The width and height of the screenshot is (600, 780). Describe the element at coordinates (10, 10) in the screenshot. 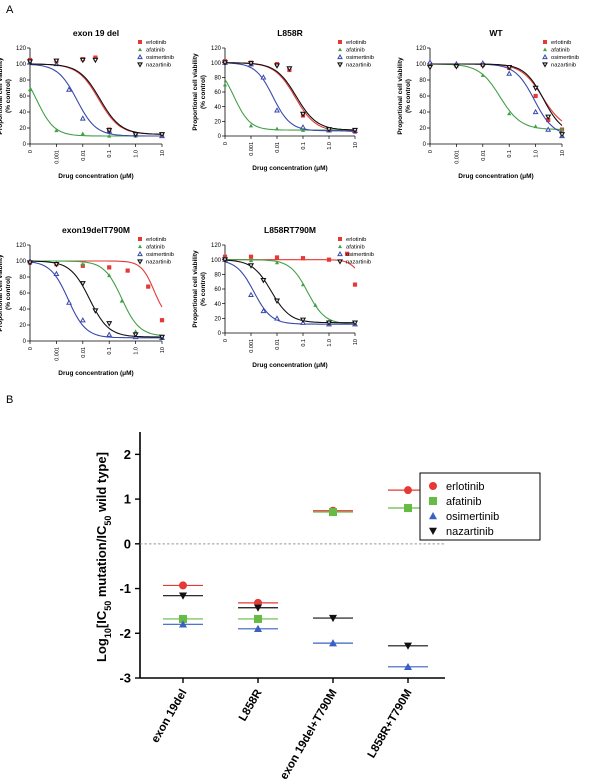

I see `panel-label-a: A` at that location.